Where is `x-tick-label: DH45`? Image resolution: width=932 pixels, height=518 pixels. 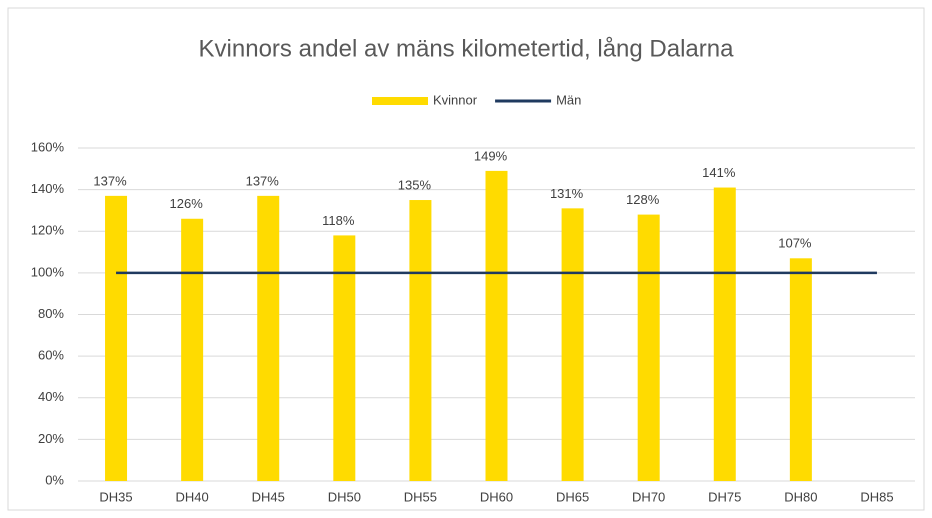
x-tick-label: DH45 is located at coordinates (268, 496).